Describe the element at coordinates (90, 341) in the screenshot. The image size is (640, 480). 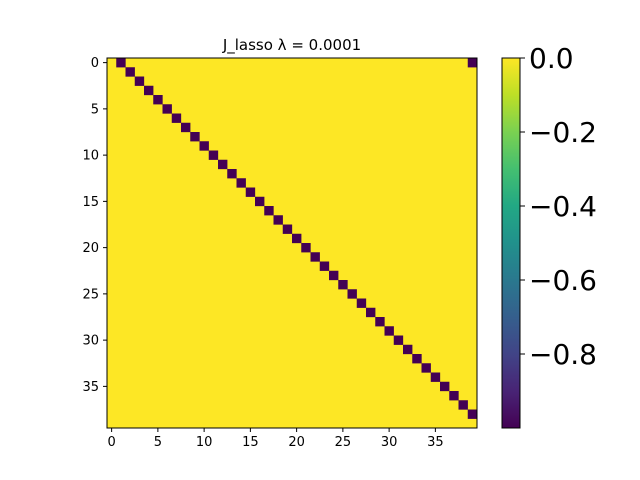
I see `y-tick-label: 30` at that location.